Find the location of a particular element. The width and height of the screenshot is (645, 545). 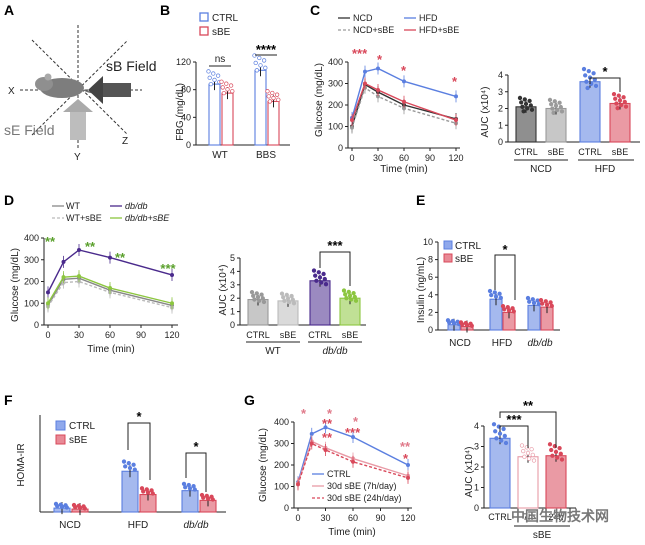

panel-d-sig-2: ** is located at coordinates (120, 257).